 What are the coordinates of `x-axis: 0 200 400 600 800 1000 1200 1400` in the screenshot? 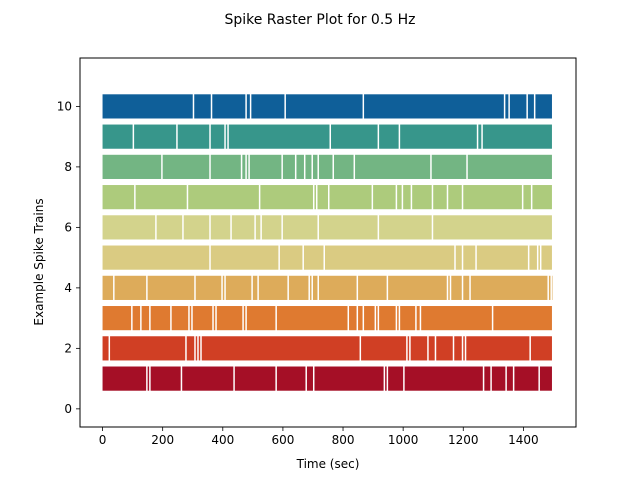 It's located at (319, 437).